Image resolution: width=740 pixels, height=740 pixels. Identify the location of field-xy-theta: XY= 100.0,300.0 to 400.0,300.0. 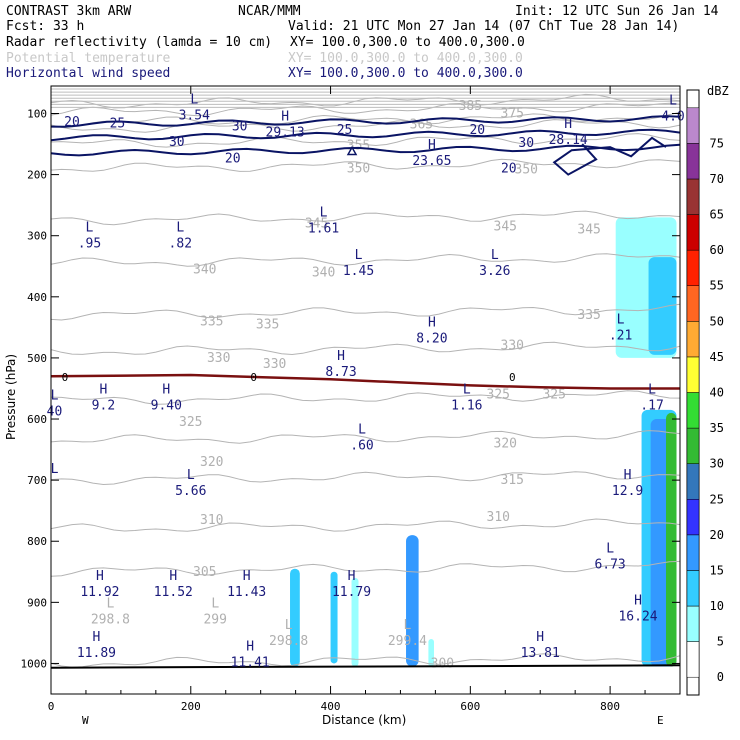
(405, 58).